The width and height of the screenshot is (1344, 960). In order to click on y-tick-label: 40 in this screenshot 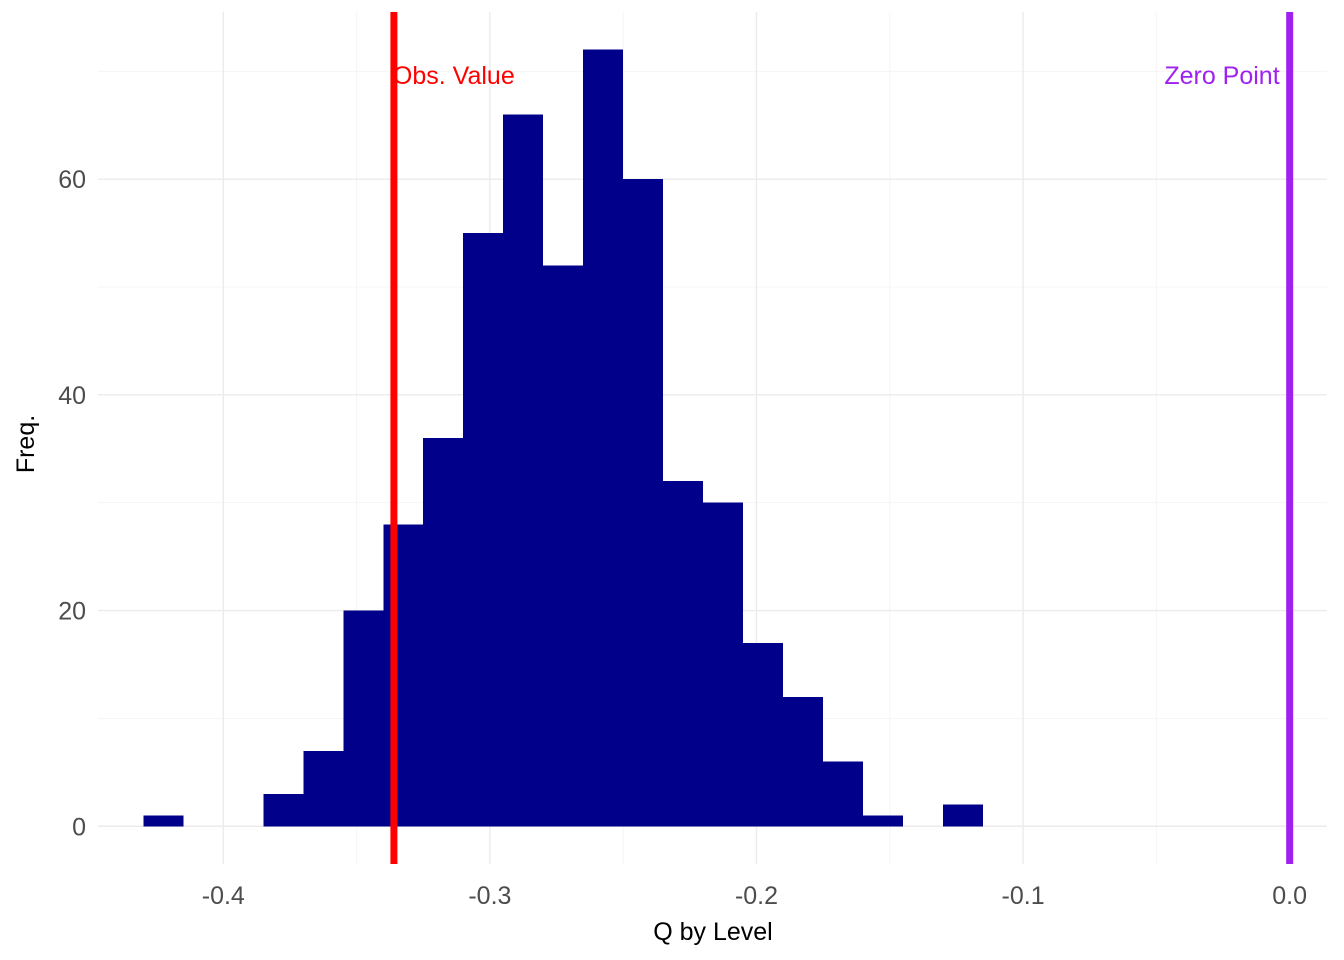, I will do `click(72, 396)`.